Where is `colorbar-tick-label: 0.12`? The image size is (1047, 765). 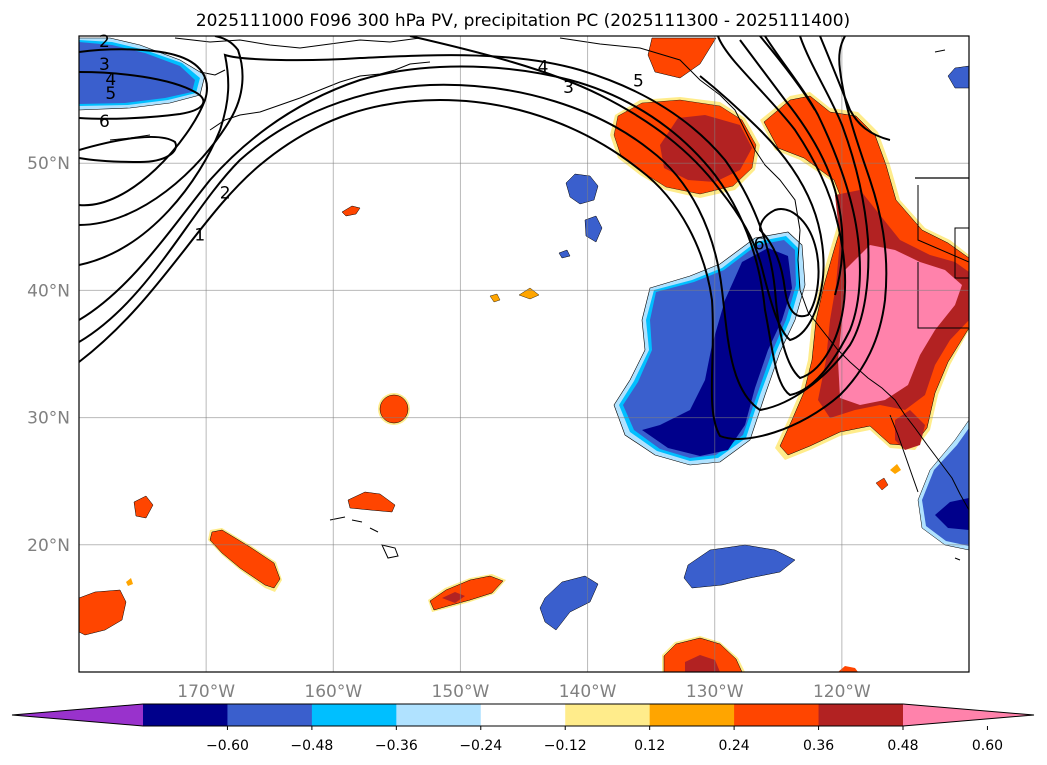 colorbar-tick-label: 0.12 is located at coordinates (649, 746).